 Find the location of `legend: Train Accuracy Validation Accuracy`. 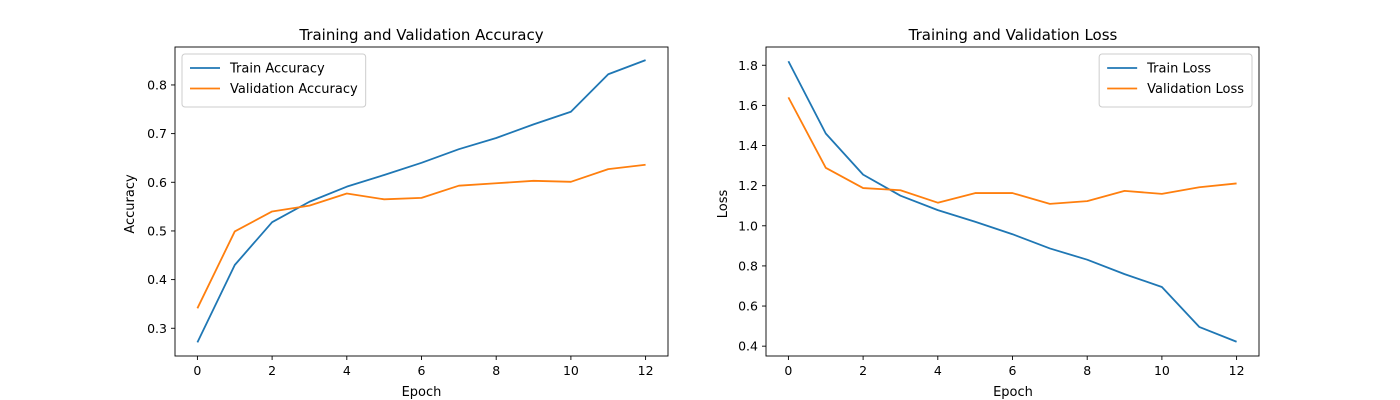

legend: Train Accuracy Validation Accuracy is located at coordinates (274, 80).